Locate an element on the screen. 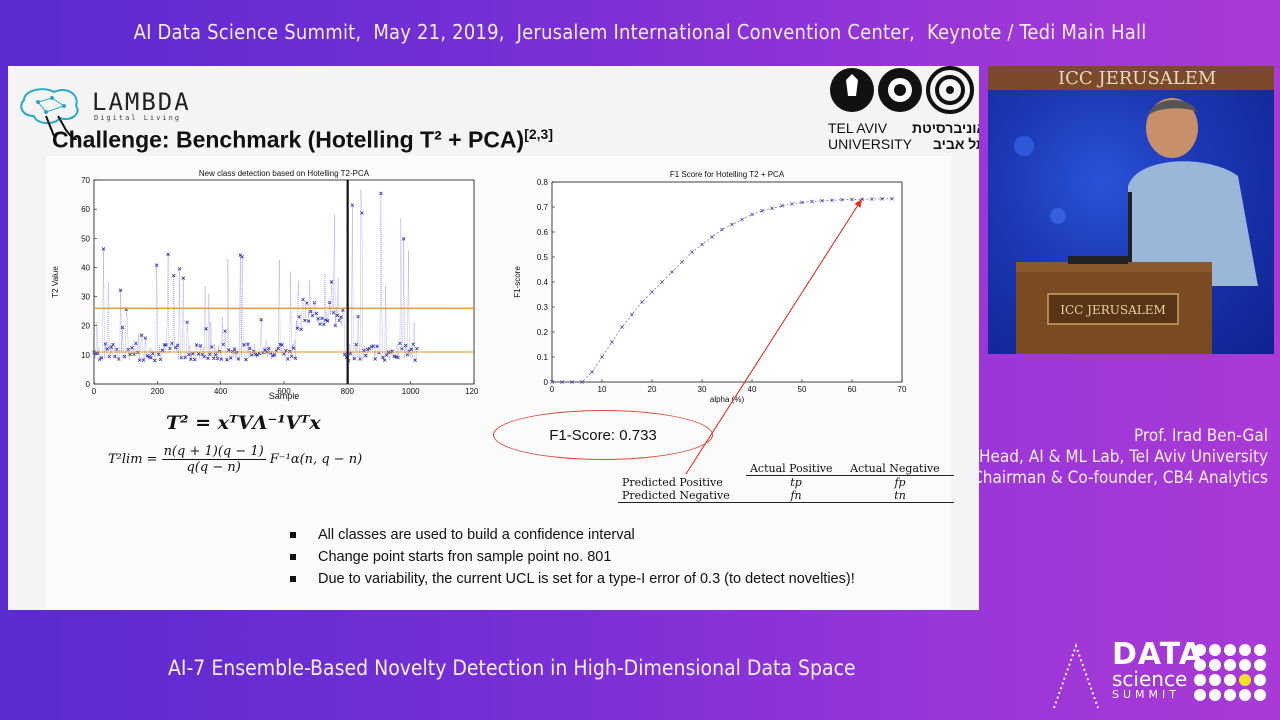 This screenshot has height=720, width=1280. y-tick-label: 50 is located at coordinates (85, 238).